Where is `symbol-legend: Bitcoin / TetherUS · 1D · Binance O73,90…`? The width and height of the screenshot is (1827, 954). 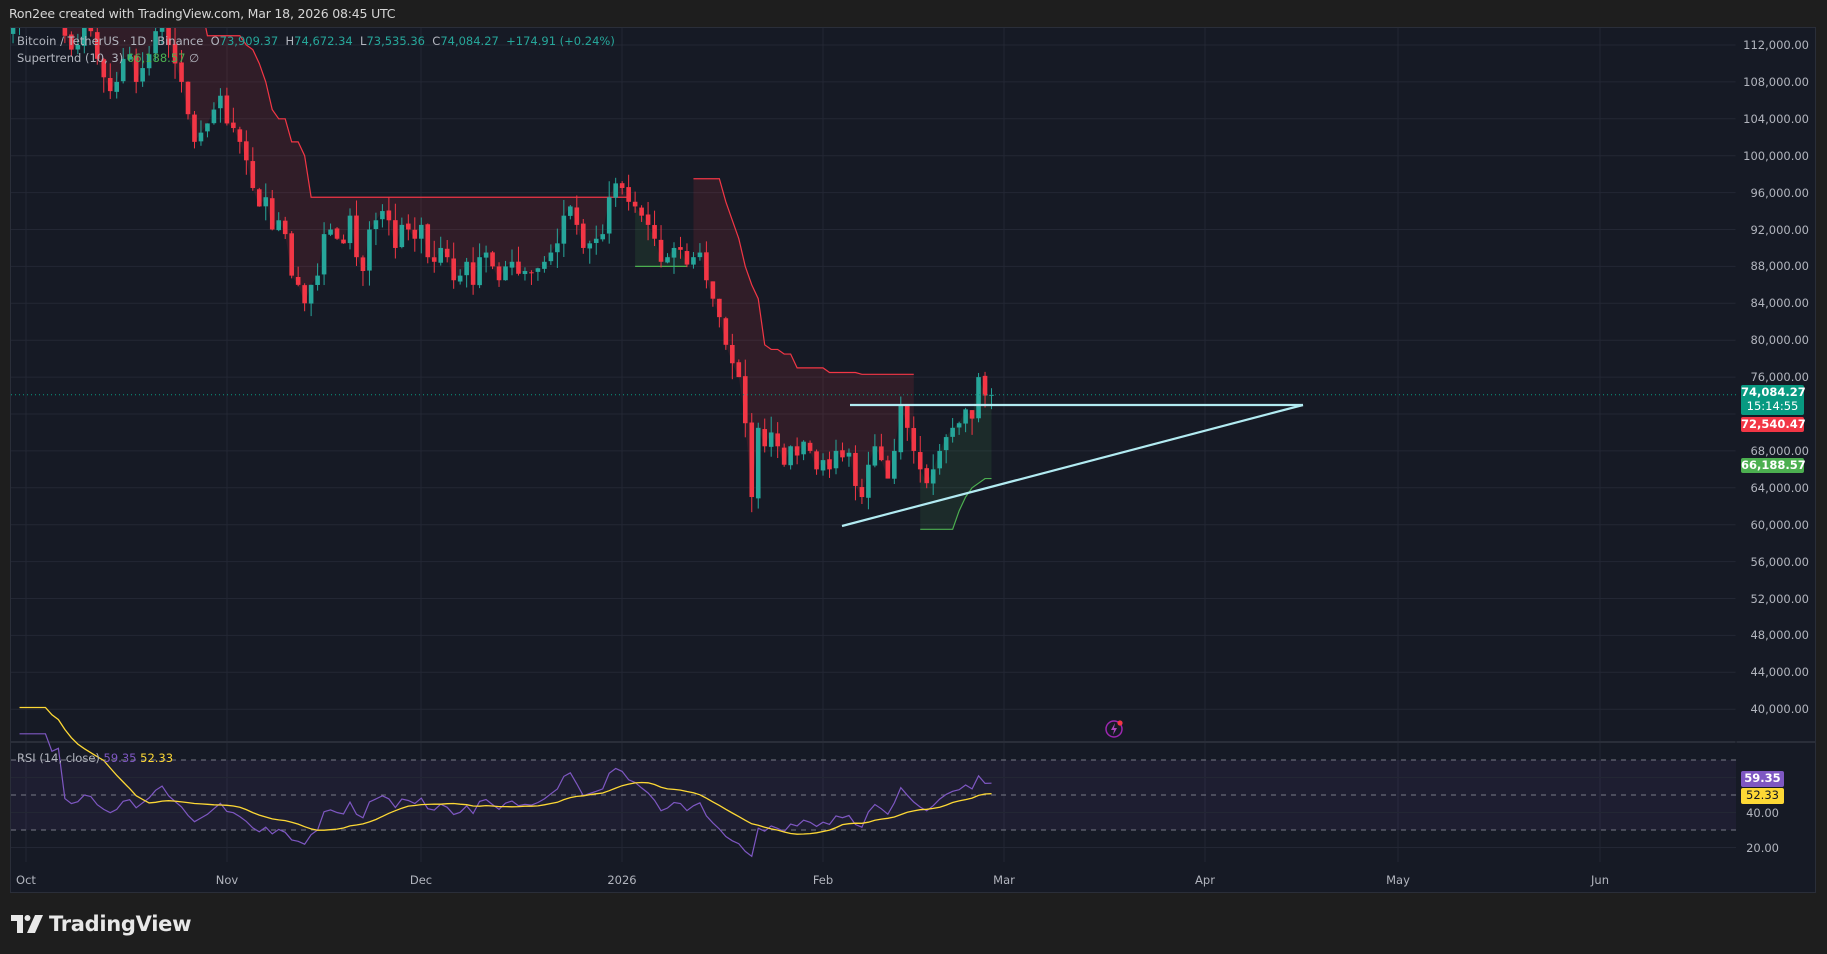
symbol-legend: Bitcoin / TetherUS · 1D · Binance O73,90… is located at coordinates (316, 41).